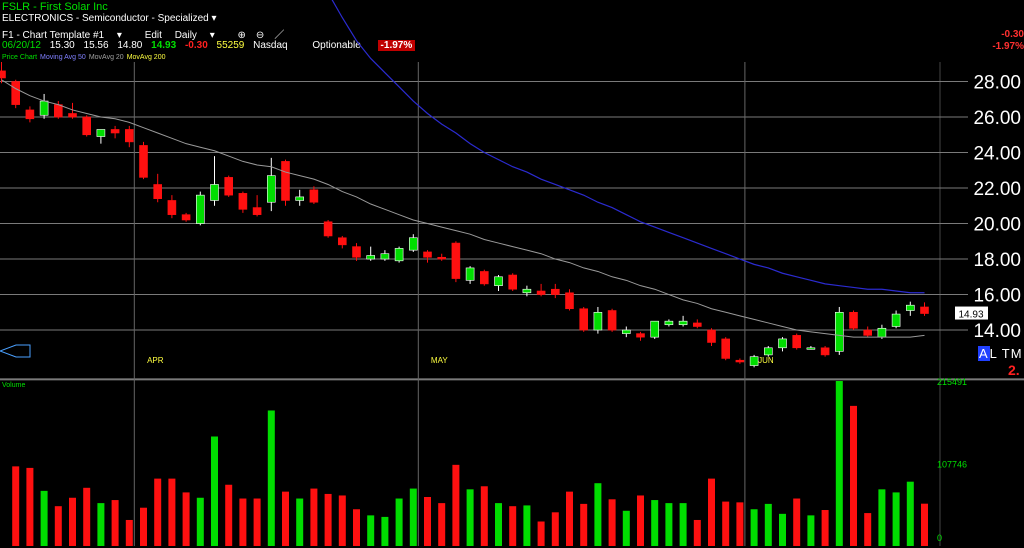 Image resolution: width=1024 pixels, height=548 pixels. What do you see at coordinates (984, 353) in the screenshot?
I see `edge-label-highlight: A` at bounding box center [984, 353].